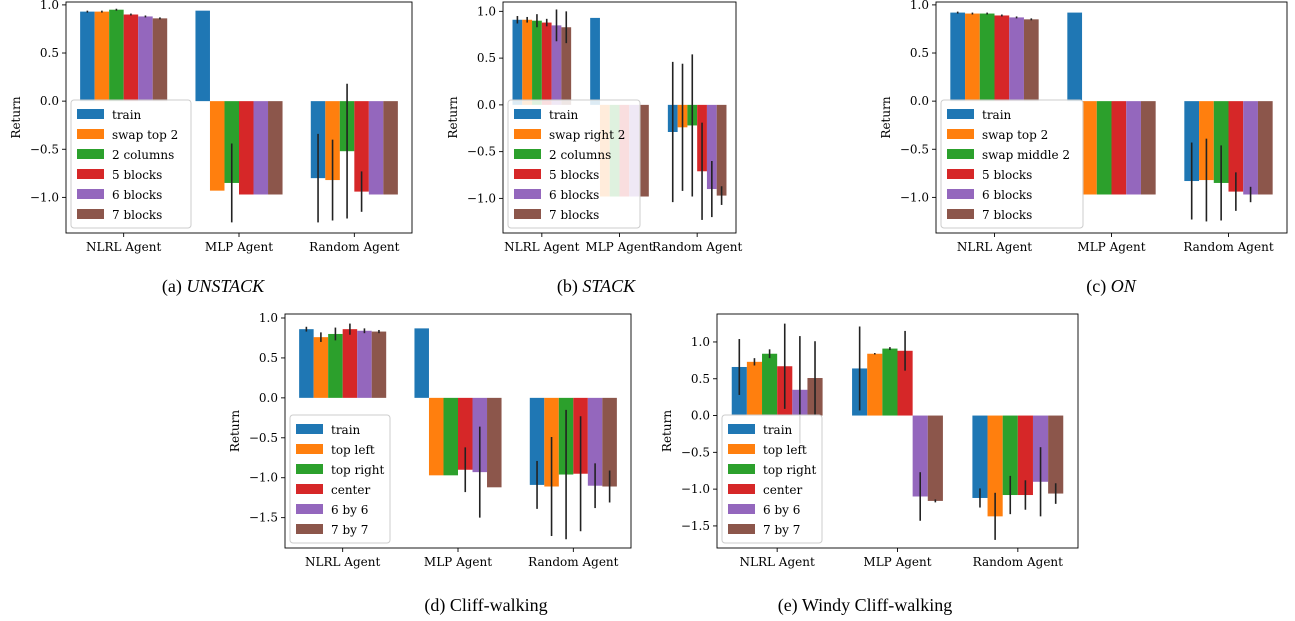 The image size is (1295, 621). Describe the element at coordinates (1111, 286) in the screenshot. I see `figure-caption: (c) ON` at that location.